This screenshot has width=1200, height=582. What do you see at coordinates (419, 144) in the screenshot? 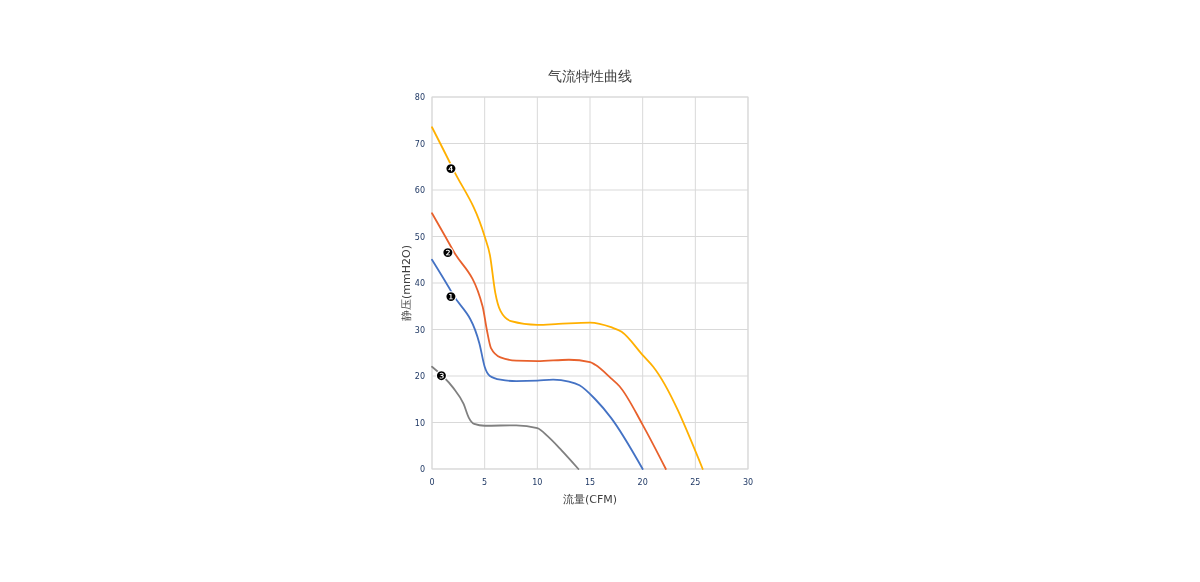
I see `y-tick-label: 70` at bounding box center [419, 144].